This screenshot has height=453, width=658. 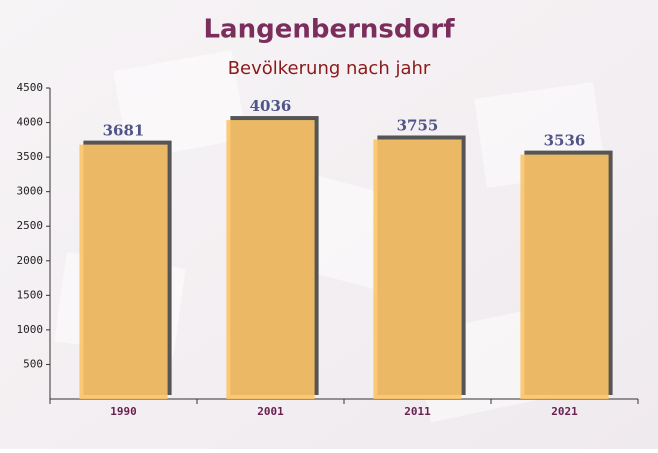 I want to click on chart-subtitle: Bevölkerung nach jahr, so click(x=329, y=68).